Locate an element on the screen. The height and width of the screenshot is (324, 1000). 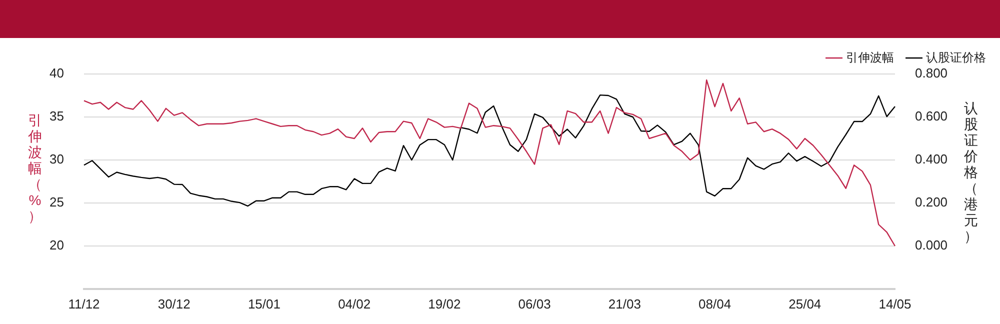
x-tick-label: 15/01 is located at coordinates (264, 304).